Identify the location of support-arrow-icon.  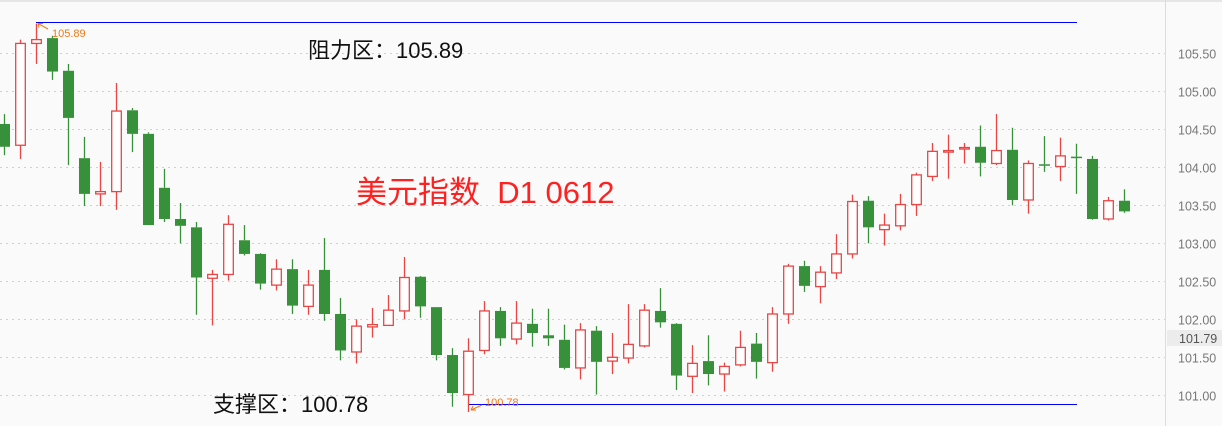
(476, 407).